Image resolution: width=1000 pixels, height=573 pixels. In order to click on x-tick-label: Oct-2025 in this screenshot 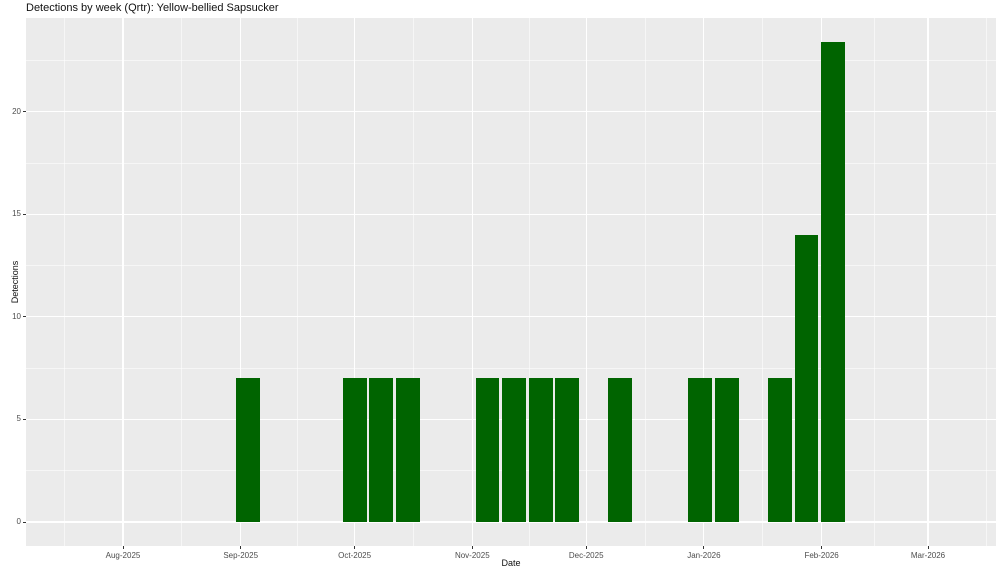, I will do `click(355, 555)`.